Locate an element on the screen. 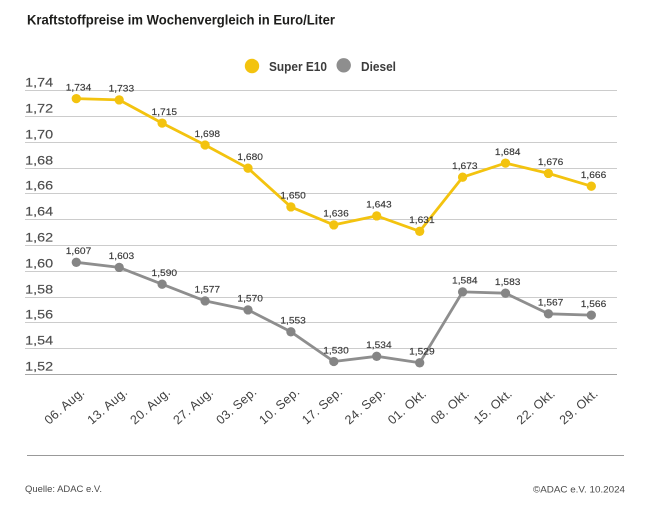  svg-text: 1,567 is located at coordinates (551, 303).